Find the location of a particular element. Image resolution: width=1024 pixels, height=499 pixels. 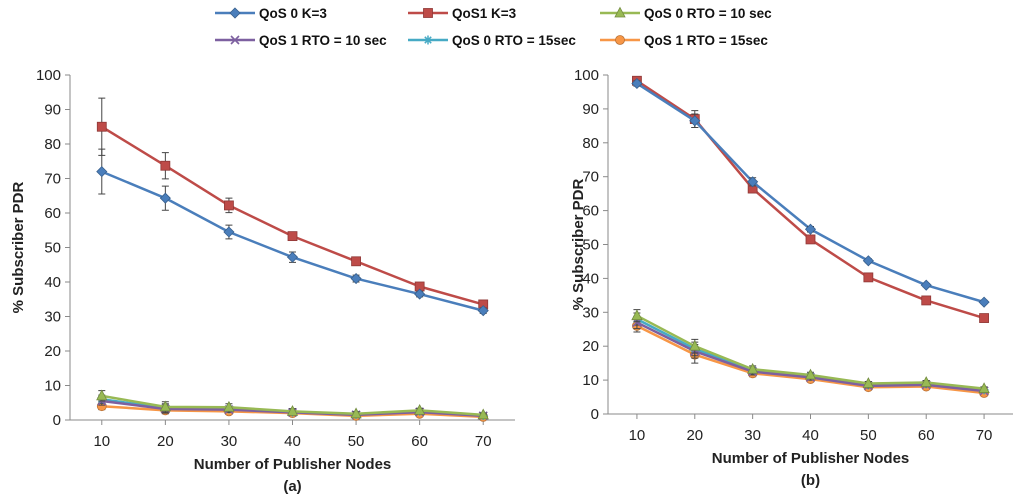

x-tick-label: 10 is located at coordinates (101, 441).